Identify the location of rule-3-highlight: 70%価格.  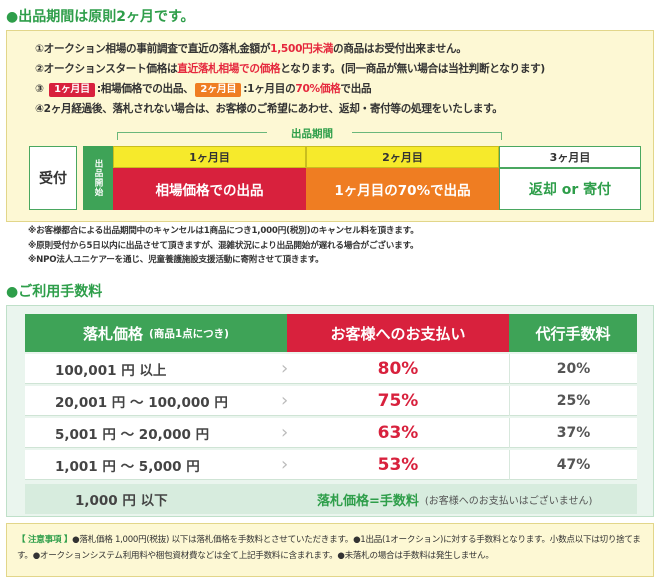
(318, 89).